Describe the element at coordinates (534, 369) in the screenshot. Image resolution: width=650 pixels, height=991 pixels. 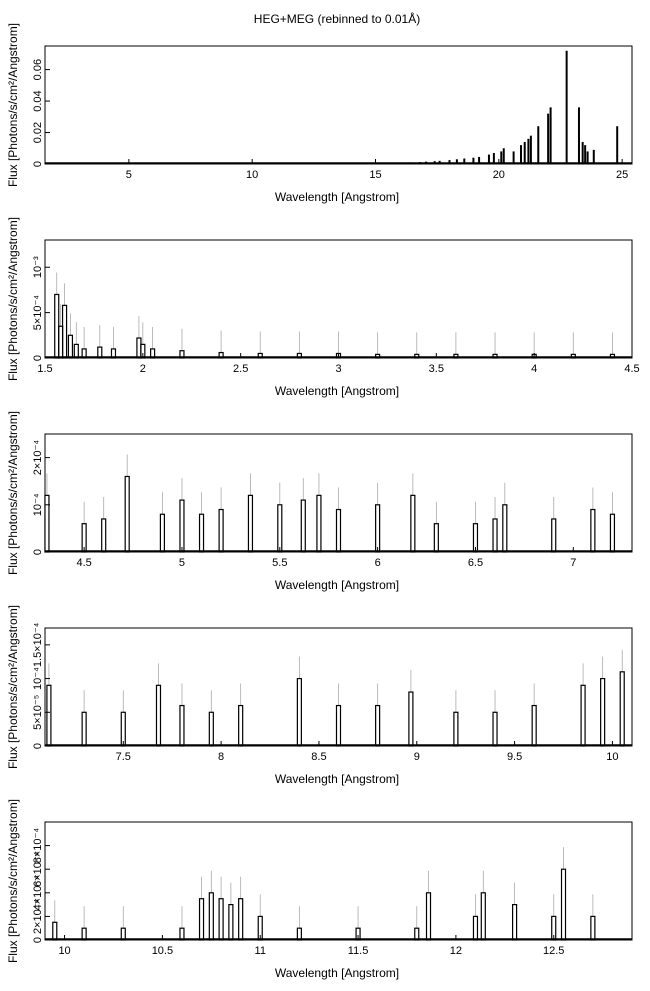
I see `x-tick-label: 4` at that location.